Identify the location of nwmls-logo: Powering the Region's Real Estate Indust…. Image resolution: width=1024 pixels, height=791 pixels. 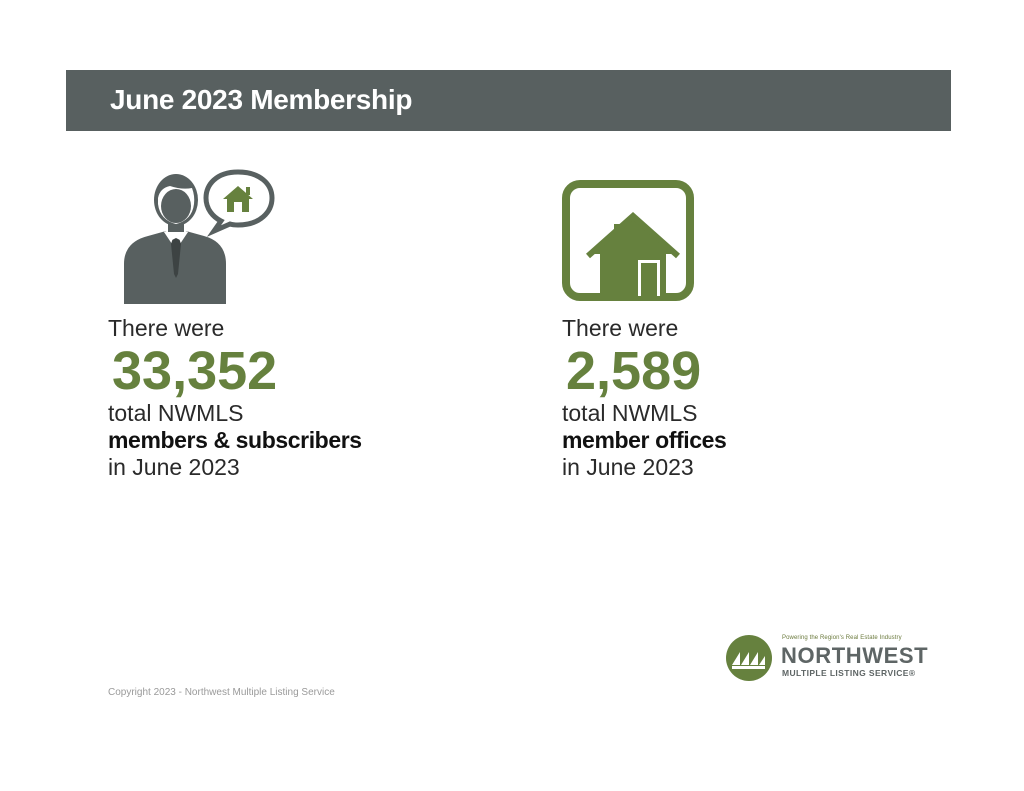
(831, 658).